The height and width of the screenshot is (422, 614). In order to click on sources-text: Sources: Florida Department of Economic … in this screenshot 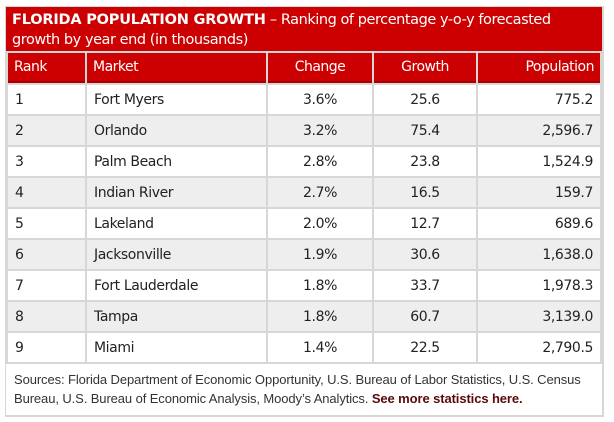, I will do `click(297, 389)`.